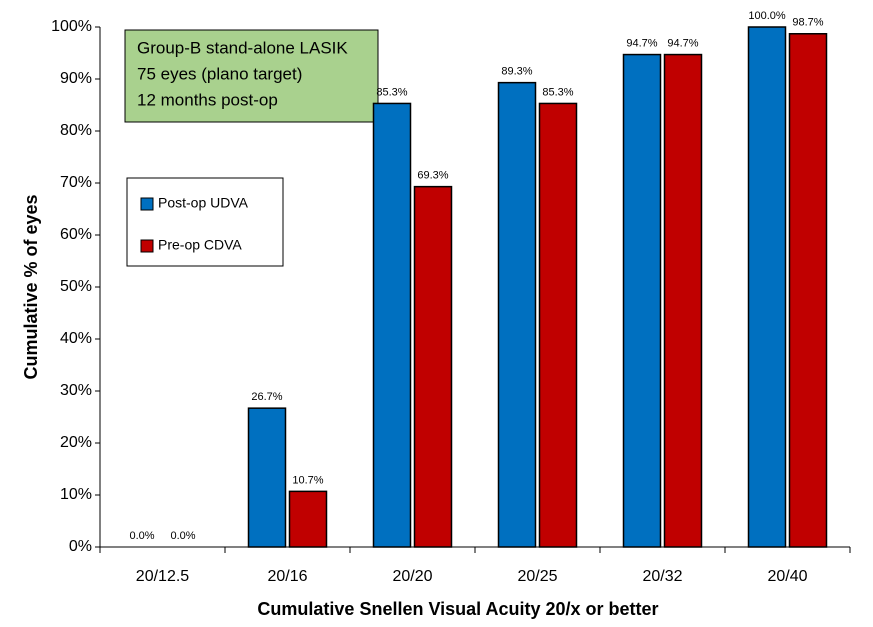 This screenshot has width=873, height=627. What do you see at coordinates (200, 245) in the screenshot?
I see `legend-label: Pre-op CDVA` at bounding box center [200, 245].